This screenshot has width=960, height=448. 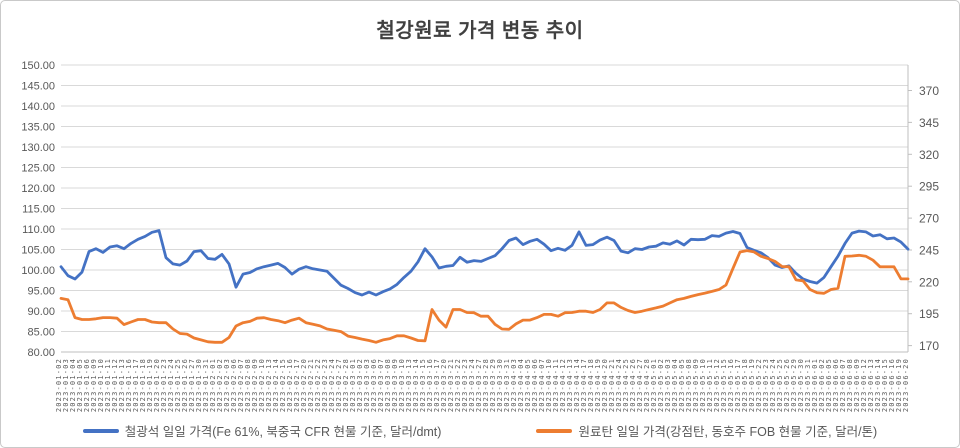 What do you see at coordinates (395, 385) in the screenshot?
I see `x-axis-date-label: 2023-03-09` at bounding box center [395, 385].